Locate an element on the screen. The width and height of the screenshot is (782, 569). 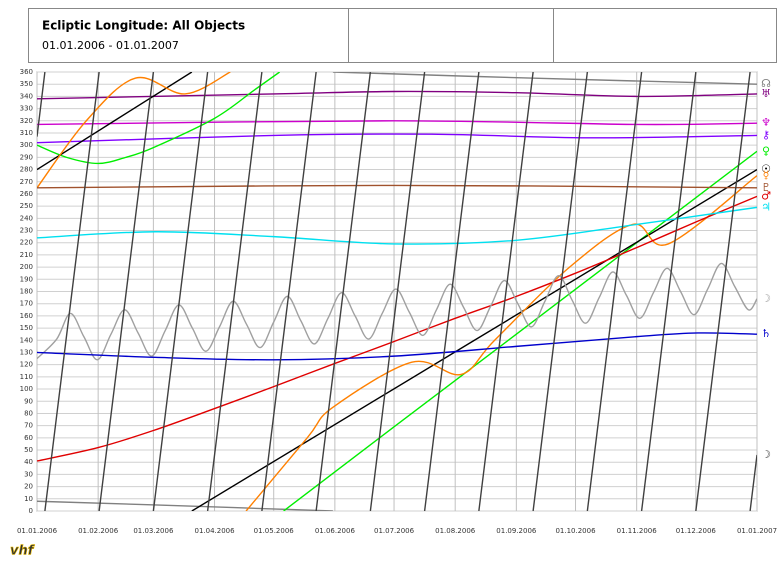
x-tick-label: 01.10.2006 is located at coordinates (575, 531).